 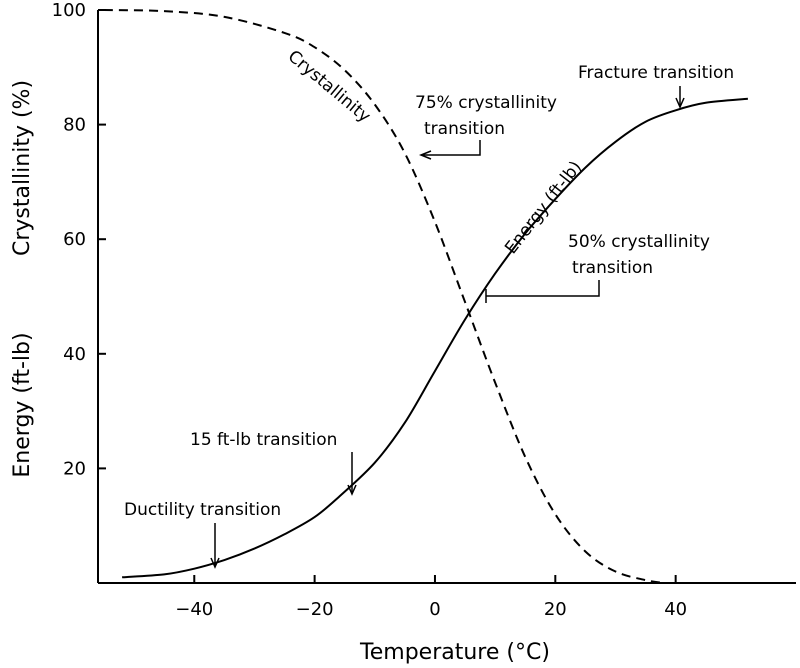 What do you see at coordinates (542, 291) in the screenshot?
I see `crystallinity-50-arrow` at bounding box center [542, 291].